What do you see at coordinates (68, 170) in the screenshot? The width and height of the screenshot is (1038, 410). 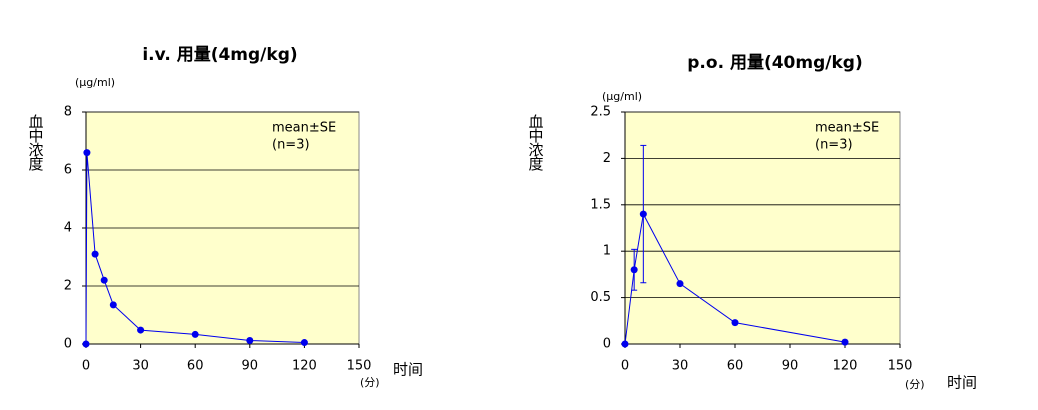 I see `y-tick-label: 6` at bounding box center [68, 170].